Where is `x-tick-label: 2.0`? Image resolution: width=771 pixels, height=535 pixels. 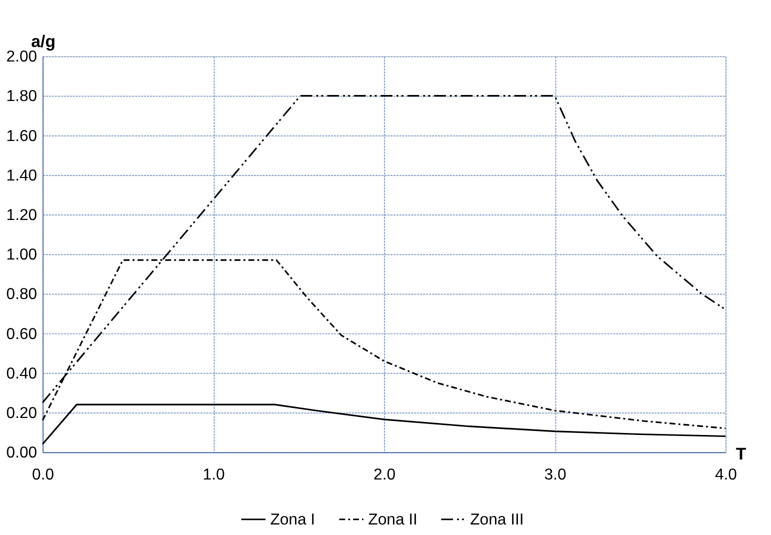 x-tick-label: 2.0 is located at coordinates (385, 475).